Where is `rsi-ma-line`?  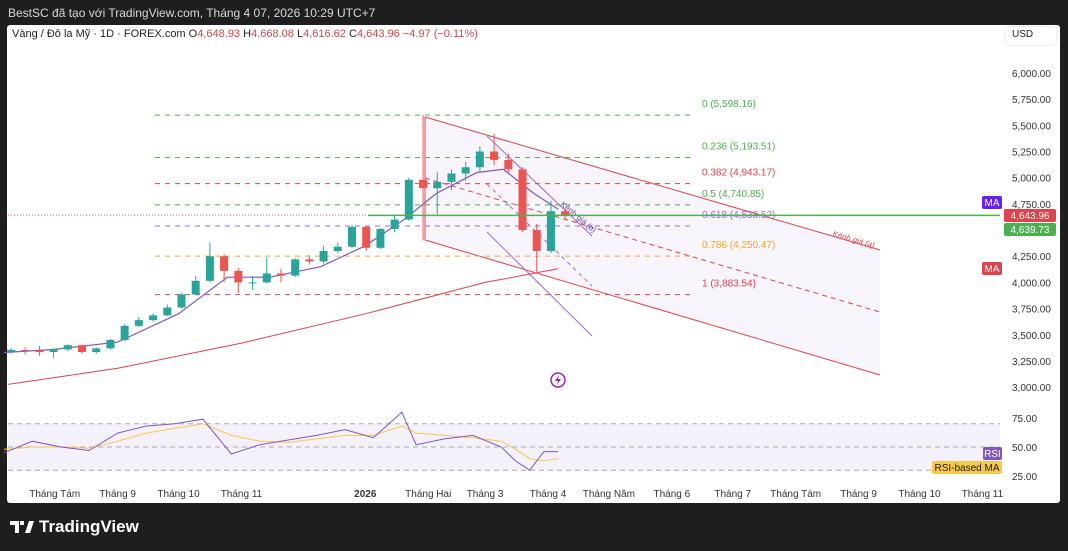 rsi-ma-line is located at coordinates (281, 442).